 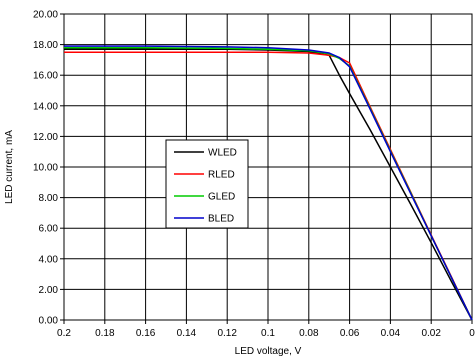 I want to click on legend-label: RLED, so click(x=221, y=175).